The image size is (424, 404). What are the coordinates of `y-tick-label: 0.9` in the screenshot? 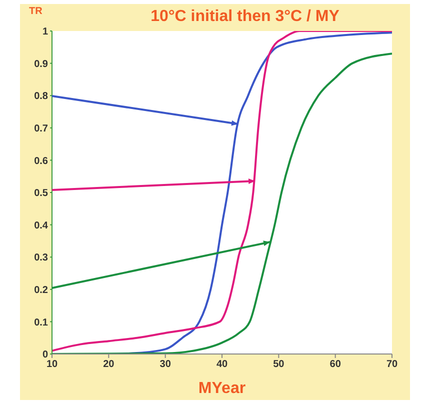 It's located at (41, 64).